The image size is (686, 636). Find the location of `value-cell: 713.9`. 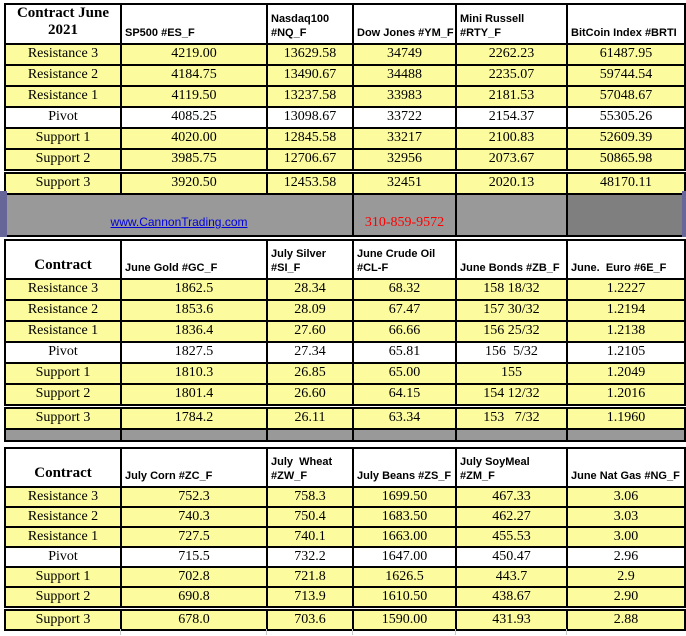

value-cell: 713.9 is located at coordinates (310, 596).